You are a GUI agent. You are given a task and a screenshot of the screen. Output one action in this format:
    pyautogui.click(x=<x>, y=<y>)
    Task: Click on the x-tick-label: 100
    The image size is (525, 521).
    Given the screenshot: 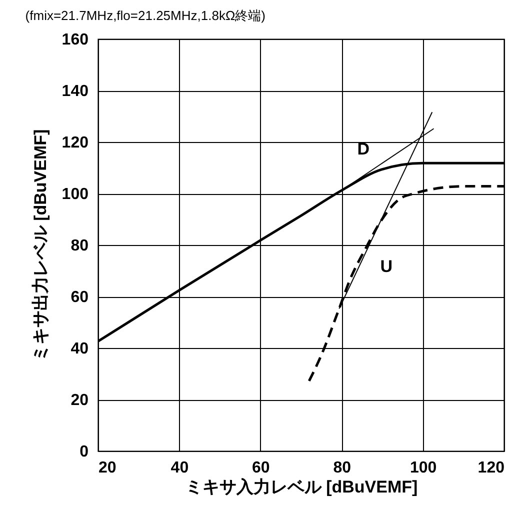 What is the action you would take?
    pyautogui.click(x=423, y=468)
    